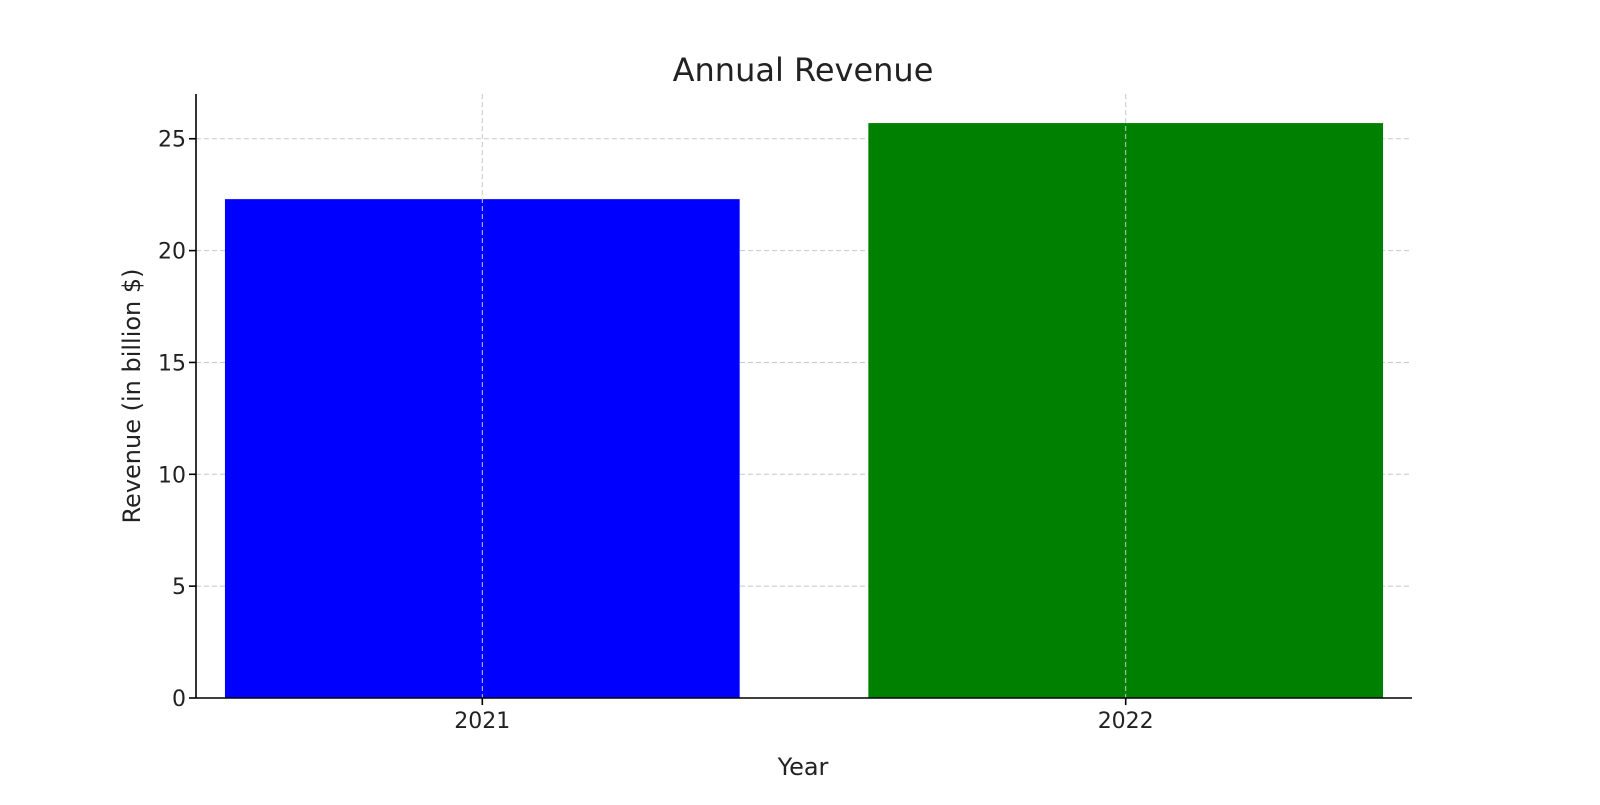  What do you see at coordinates (132, 395) in the screenshot?
I see `y-axis-label: Revenue (in billion $)` at bounding box center [132, 395].